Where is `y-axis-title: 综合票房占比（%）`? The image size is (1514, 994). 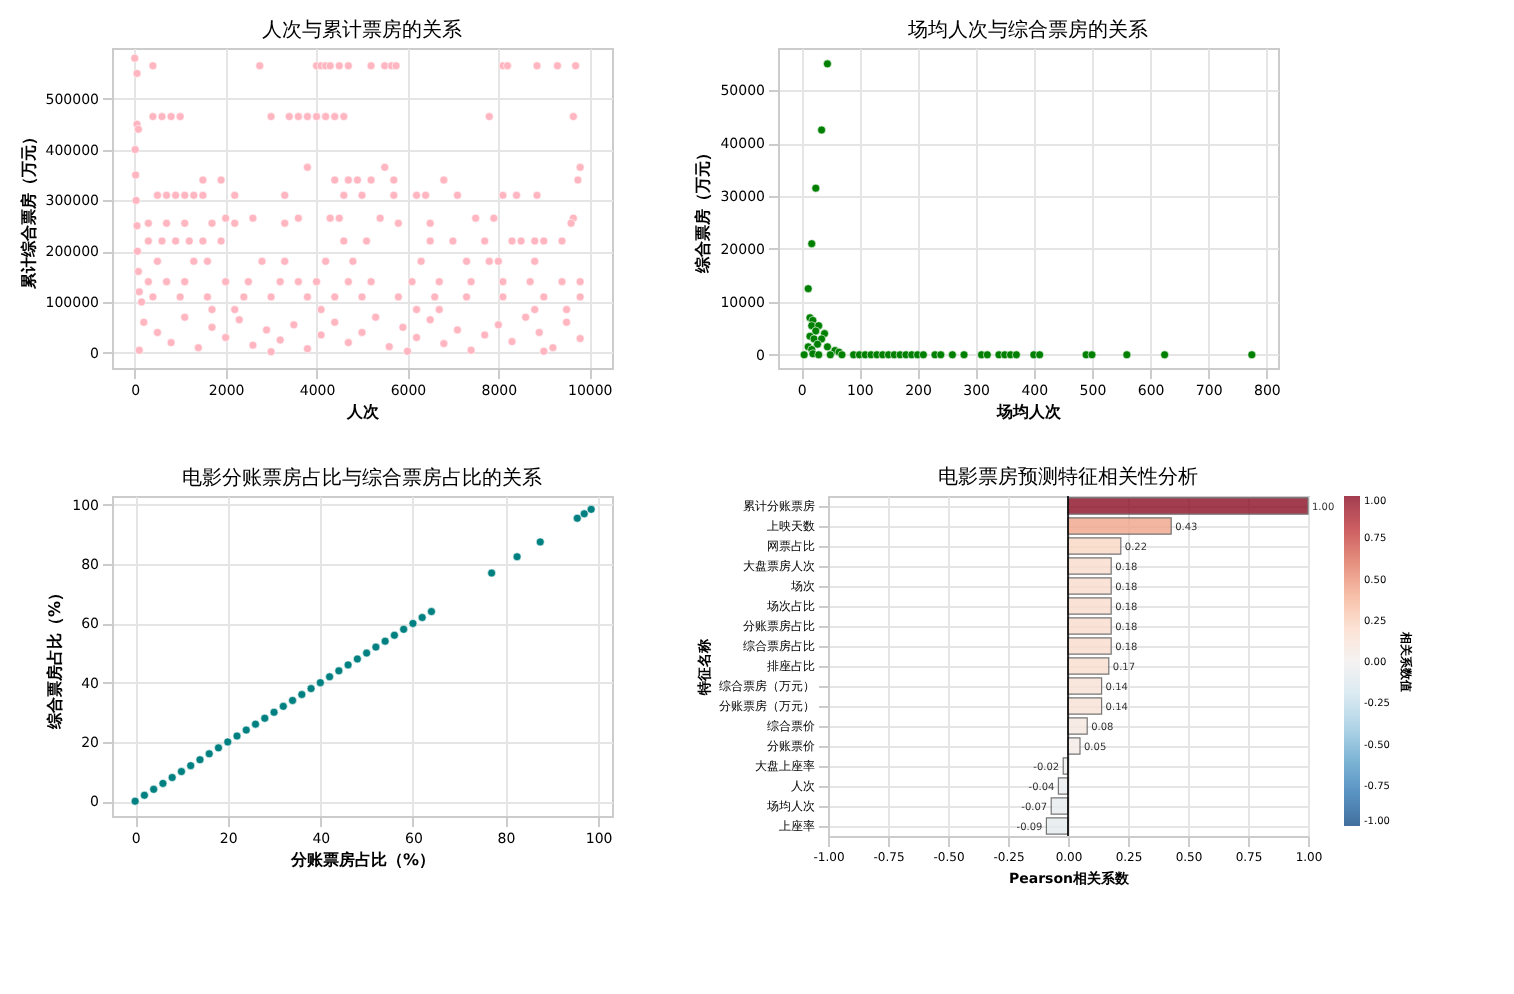
y-axis-title: 综合票房占比（%） is located at coordinates (54, 658).